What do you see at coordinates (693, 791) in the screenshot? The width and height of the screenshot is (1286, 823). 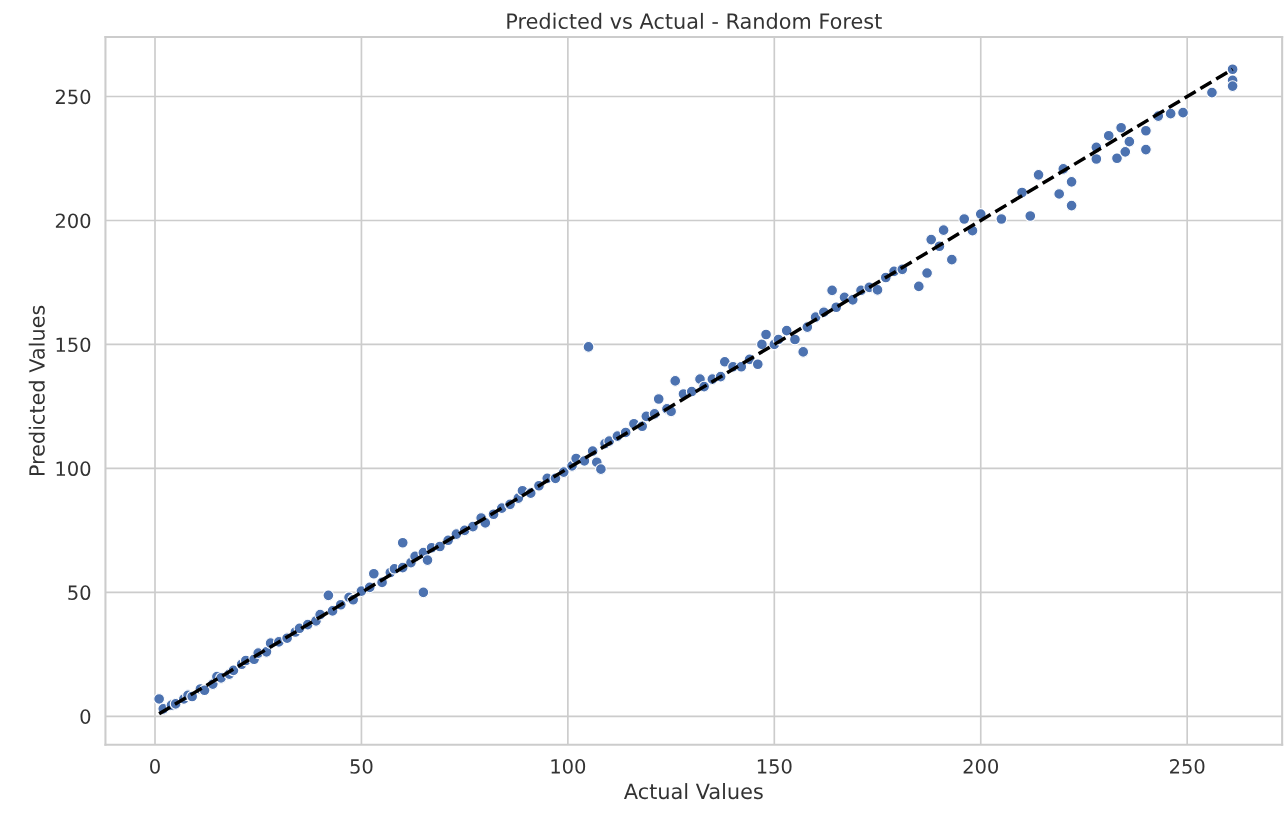 I see `x-axis-title: Actual Values` at bounding box center [693, 791].